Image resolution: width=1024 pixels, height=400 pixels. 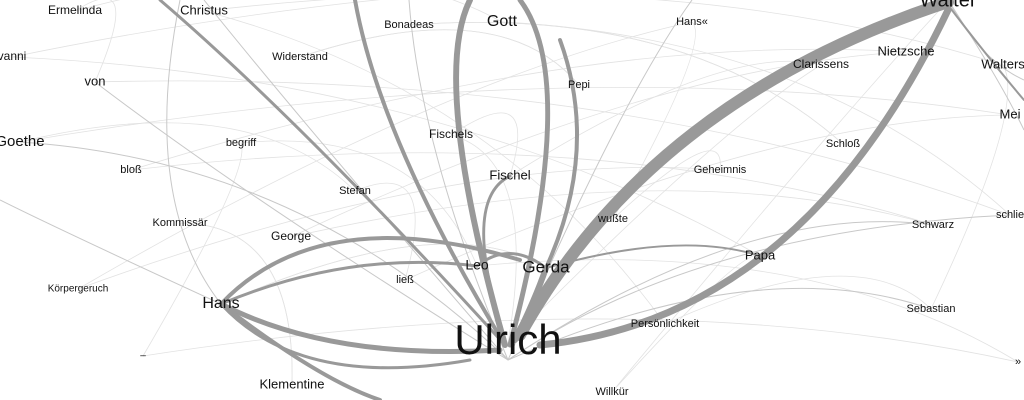 I want to click on node-label: bloß, so click(x=131, y=170).